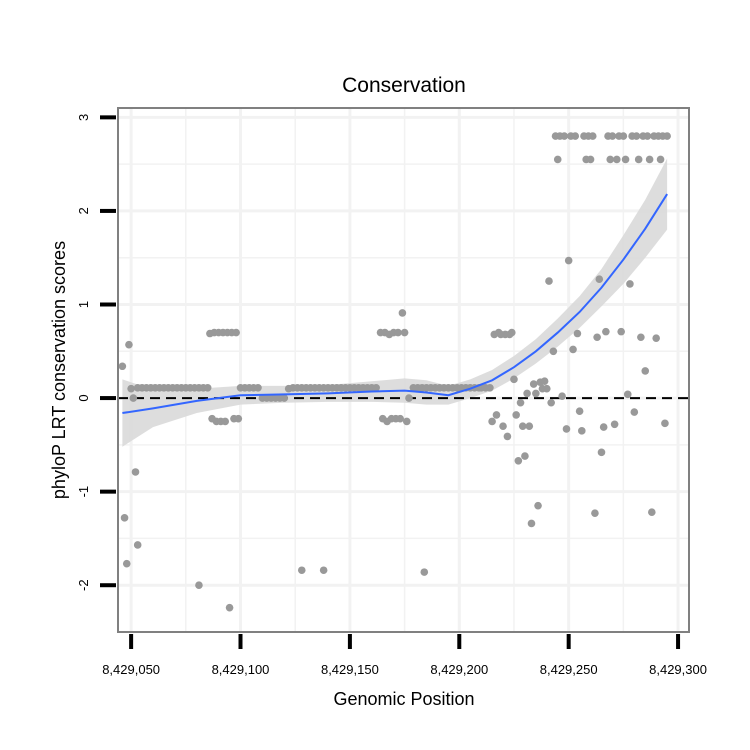  Describe the element at coordinates (83, 304) in the screenshot. I see `y-tick-label: 1` at that location.